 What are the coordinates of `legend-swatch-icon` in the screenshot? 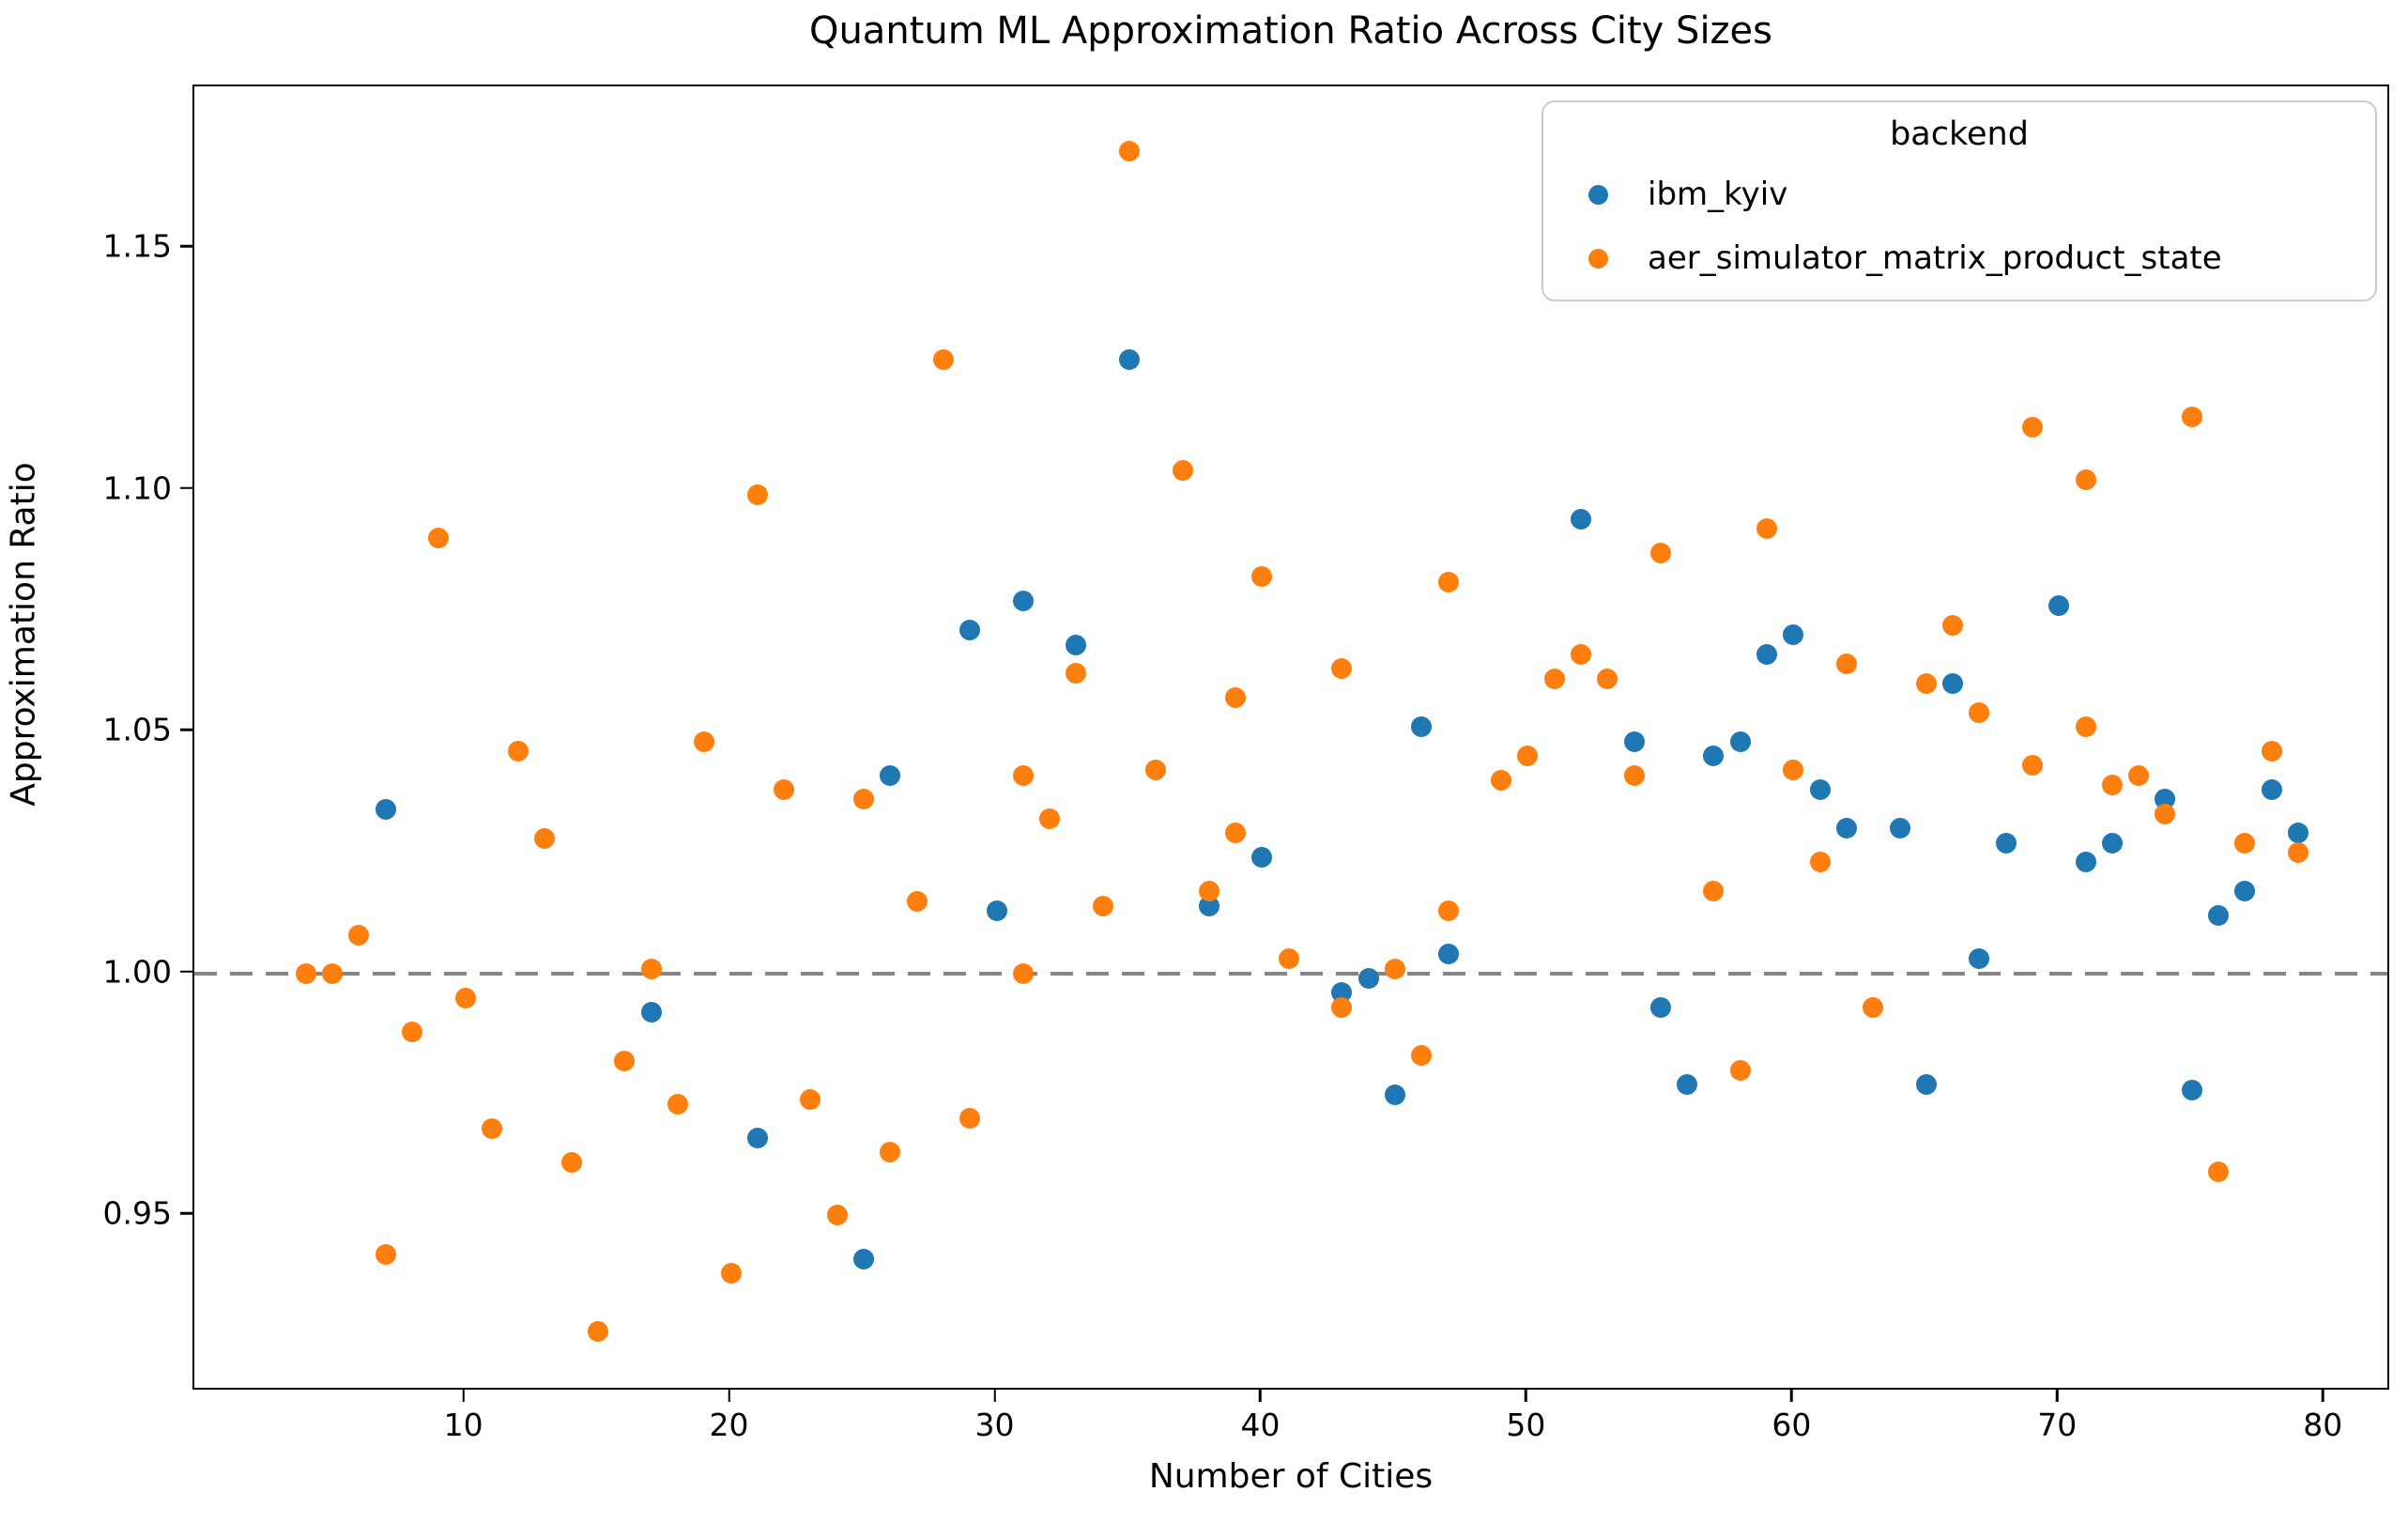 It's located at (1598, 258).